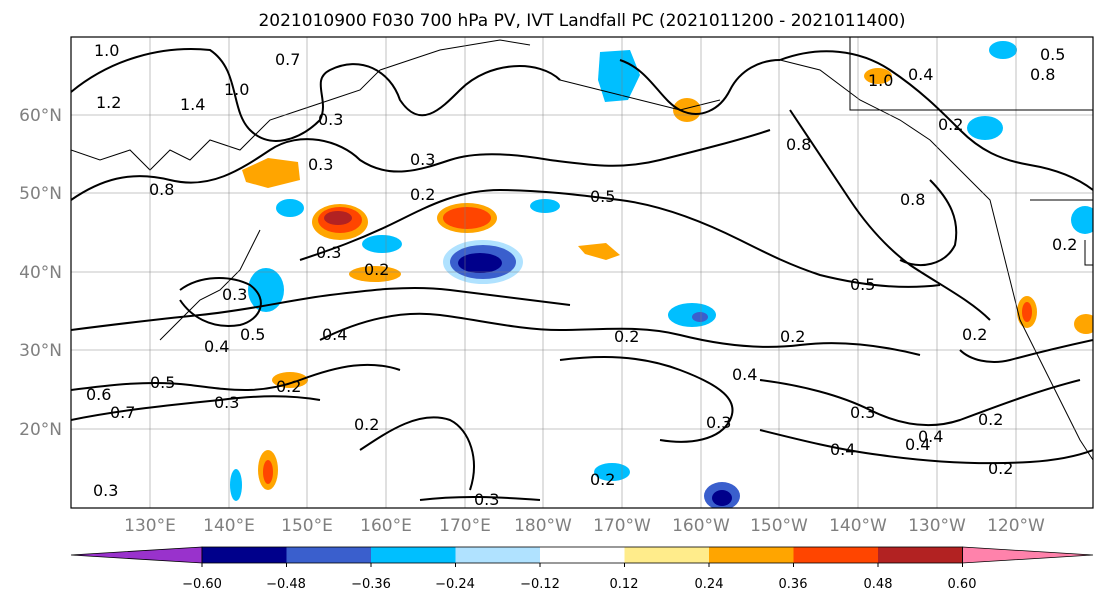 This screenshot has height=601, width=1105. What do you see at coordinates (202, 584) in the screenshot?
I see `colorbar-tick: −0.60` at bounding box center [202, 584].